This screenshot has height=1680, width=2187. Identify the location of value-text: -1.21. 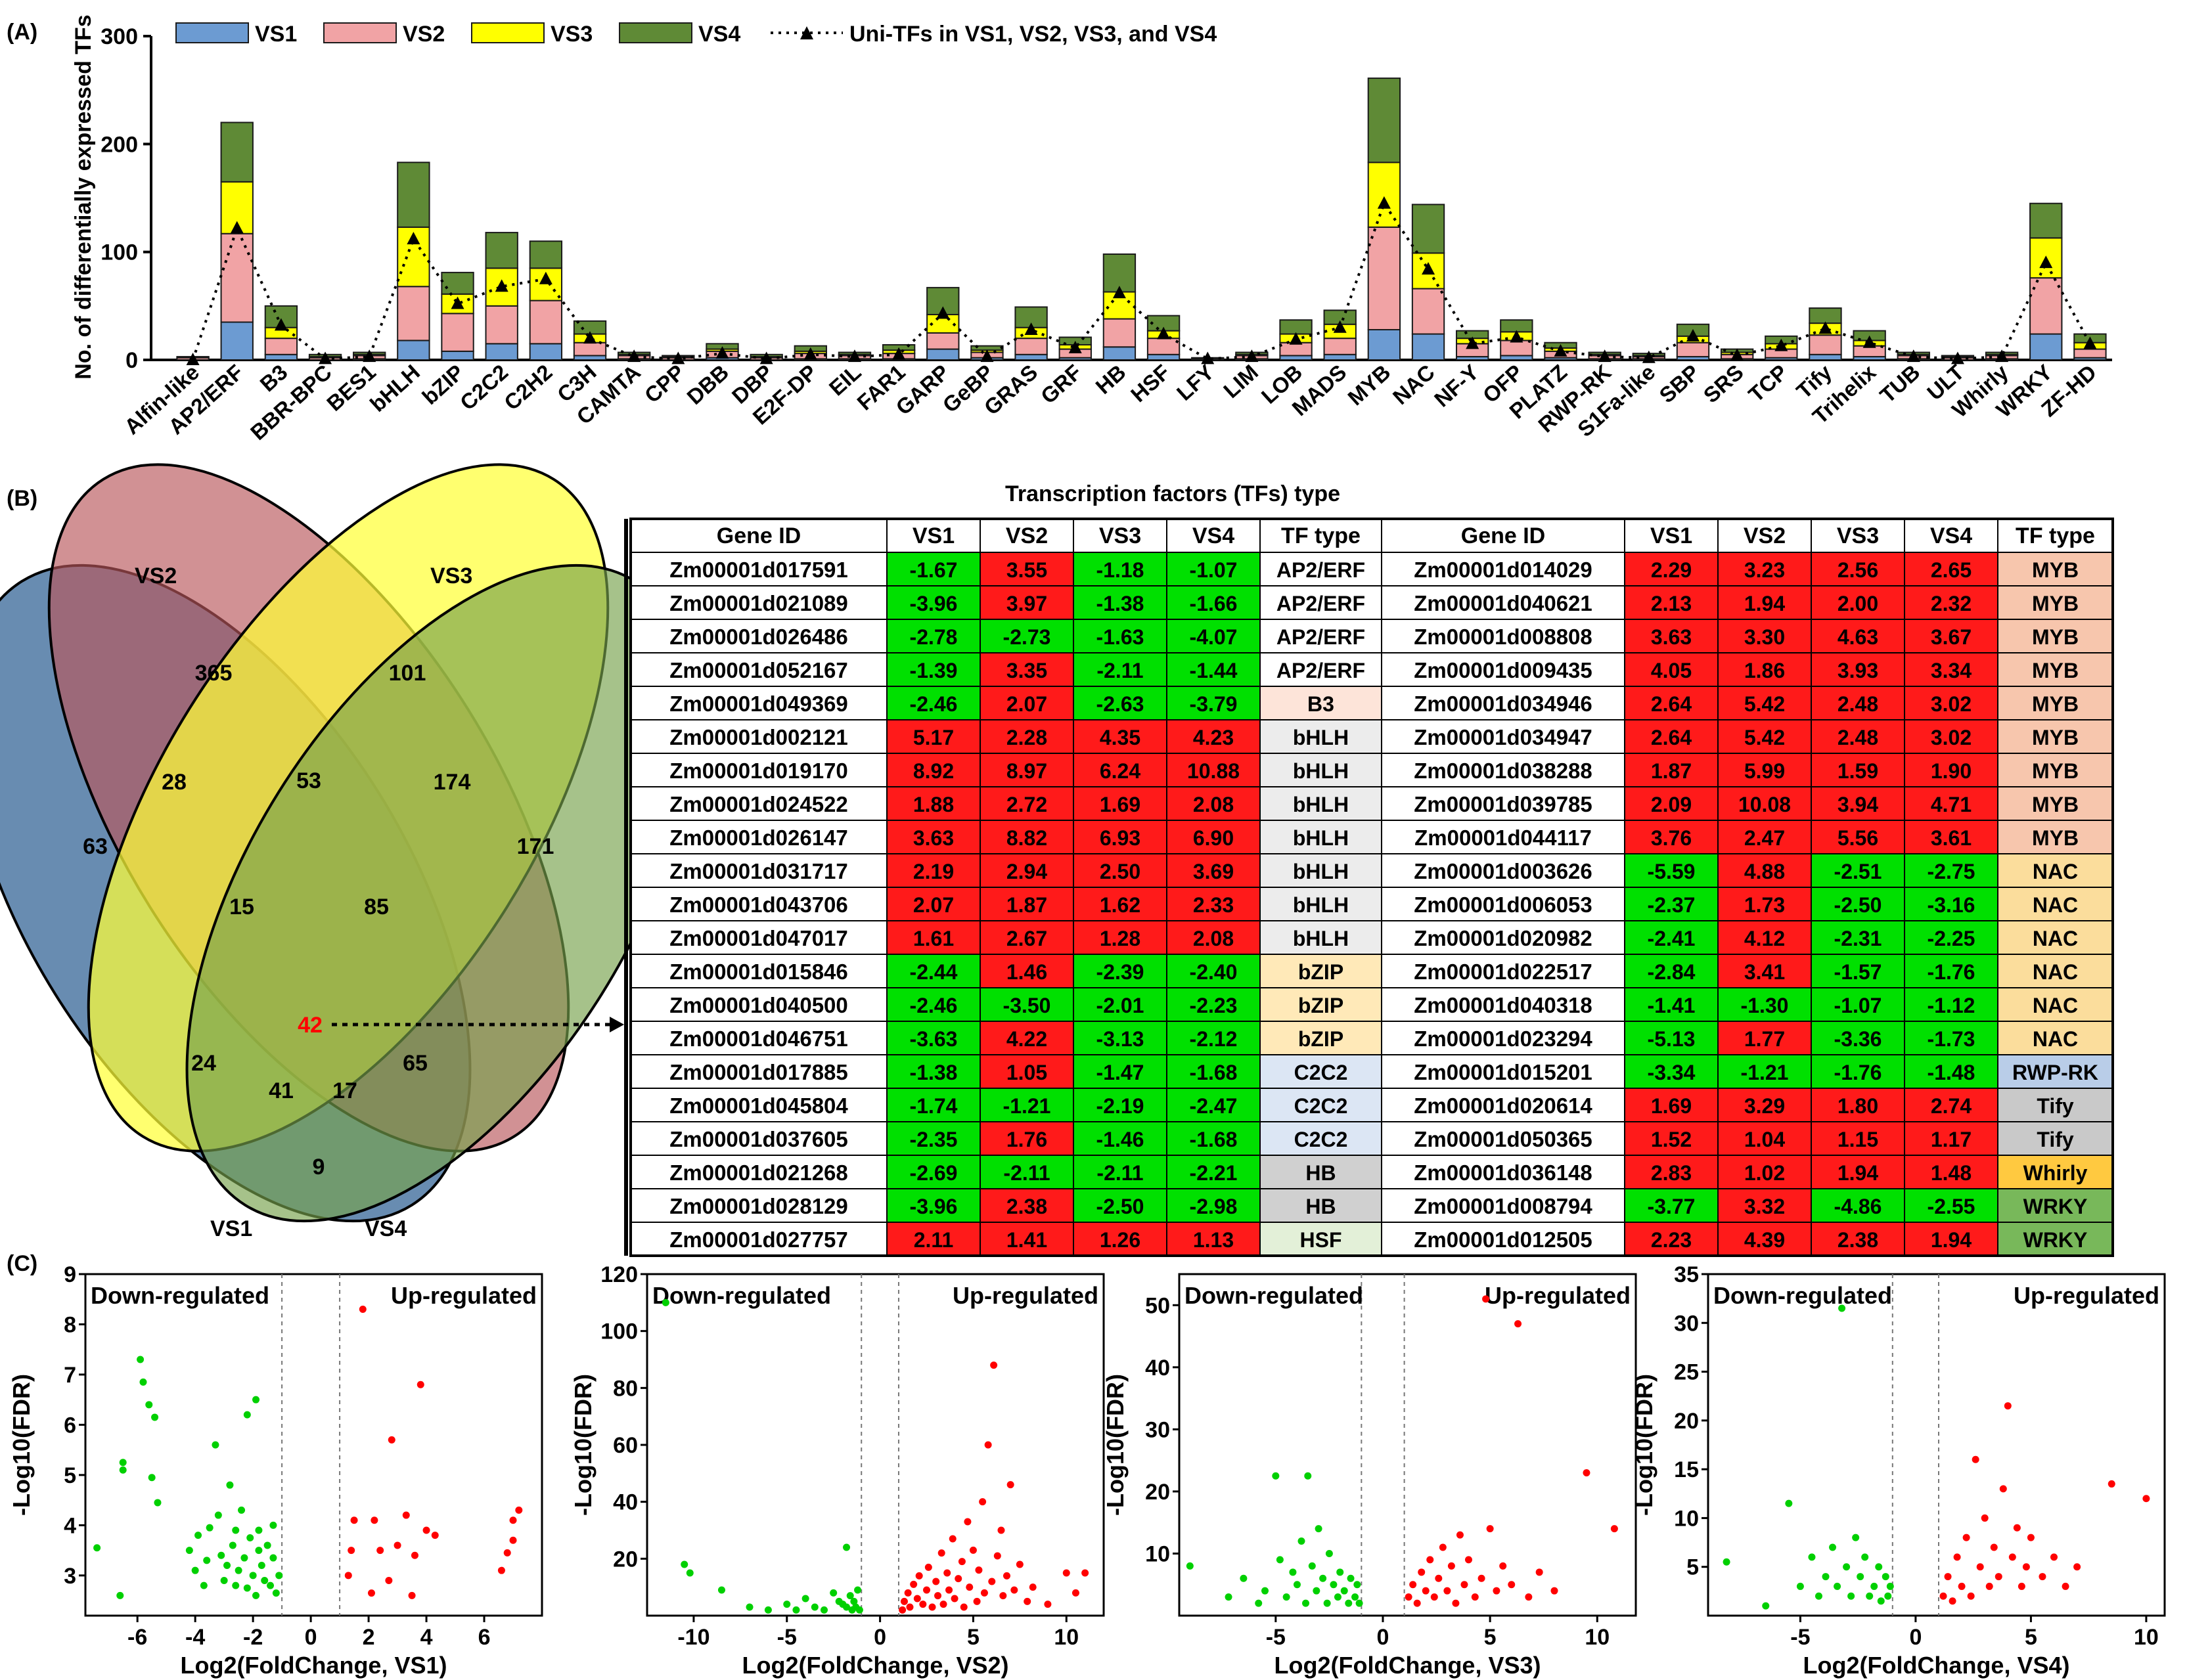
(1765, 1072).